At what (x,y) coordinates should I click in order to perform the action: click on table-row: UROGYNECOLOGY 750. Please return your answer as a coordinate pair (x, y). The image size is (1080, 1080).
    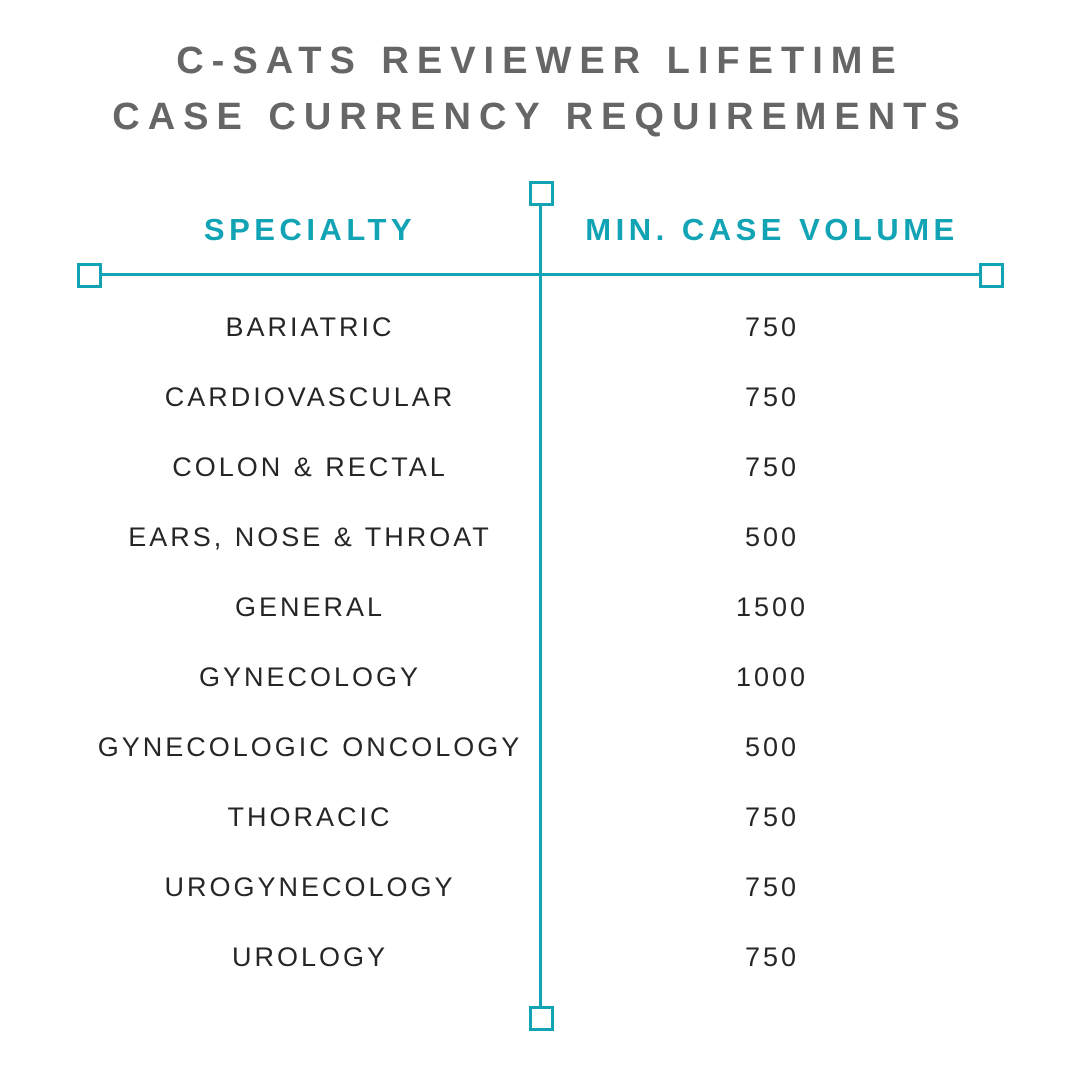
    Looking at the image, I should click on (540, 892).